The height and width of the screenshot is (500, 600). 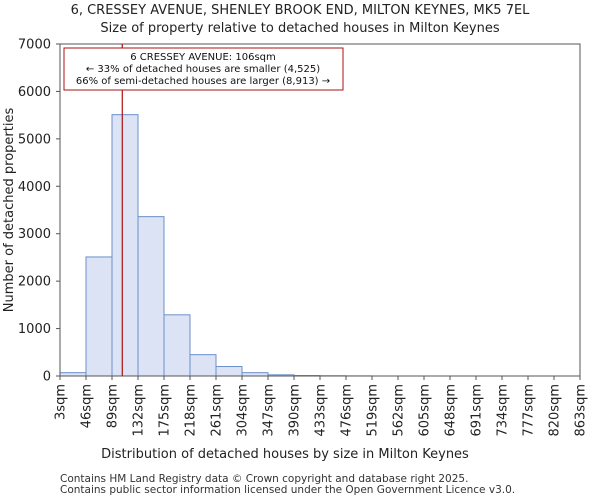 What do you see at coordinates (9, 210) in the screenshot?
I see `y-axis-label: Number of detached properties` at bounding box center [9, 210].